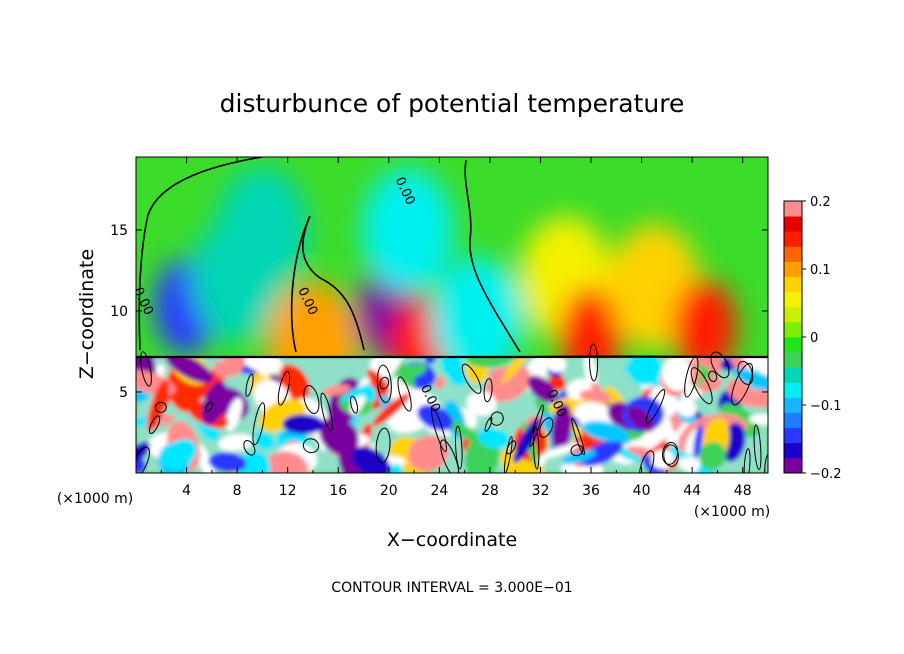 The width and height of the screenshot is (904, 654). Describe the element at coordinates (826, 406) in the screenshot. I see `colorbar-tick-label: −0.1` at that location.